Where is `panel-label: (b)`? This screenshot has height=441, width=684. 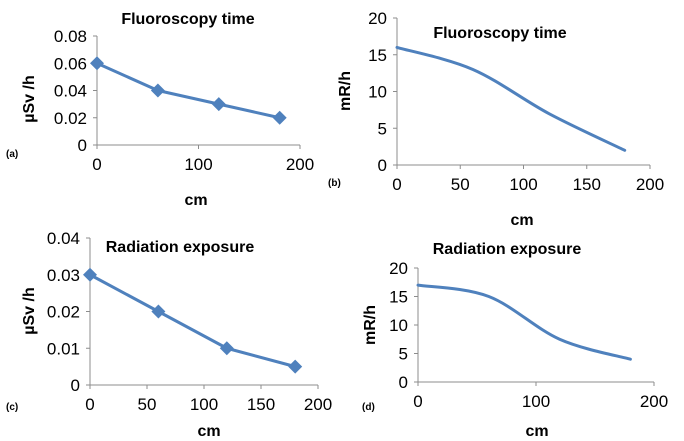
panel-label: (b) is located at coordinates (334, 183).